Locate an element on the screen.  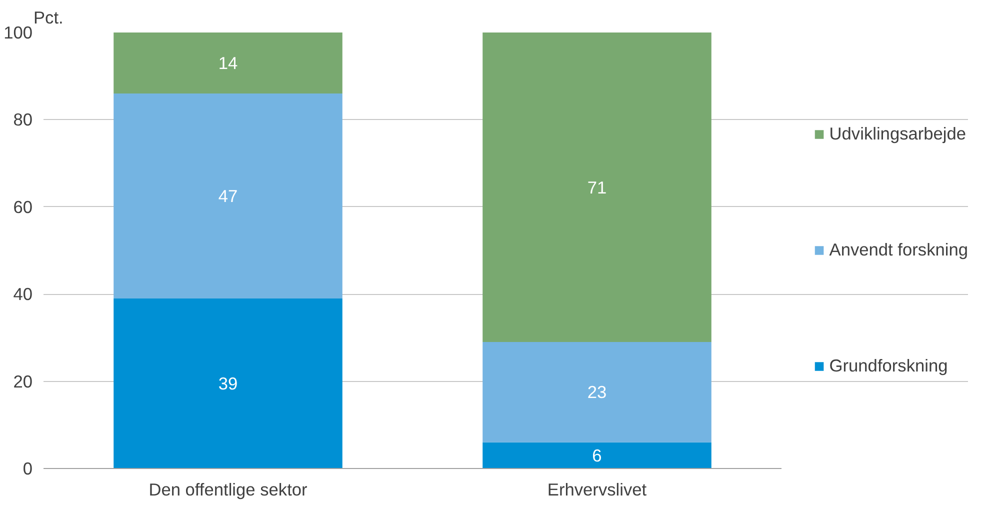
y-tick-label: 0 is located at coordinates (27, 468).